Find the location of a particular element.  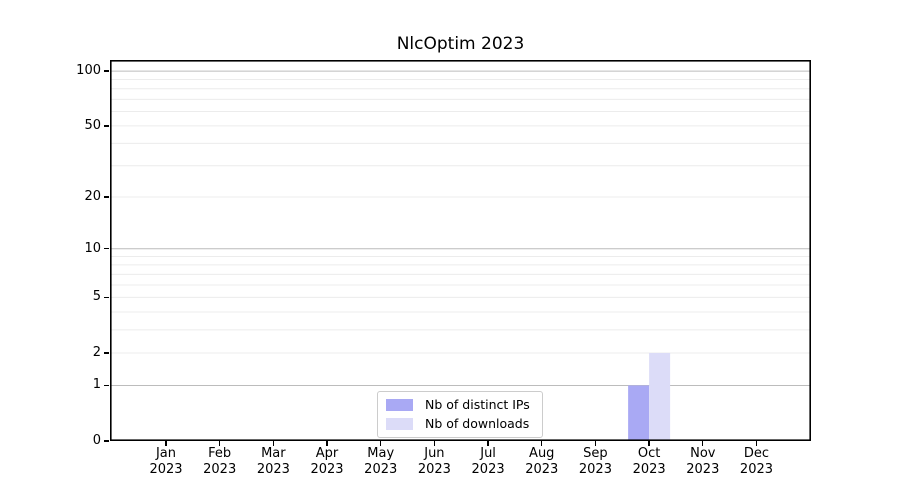

legend-label: Nb of downloads is located at coordinates (477, 423).